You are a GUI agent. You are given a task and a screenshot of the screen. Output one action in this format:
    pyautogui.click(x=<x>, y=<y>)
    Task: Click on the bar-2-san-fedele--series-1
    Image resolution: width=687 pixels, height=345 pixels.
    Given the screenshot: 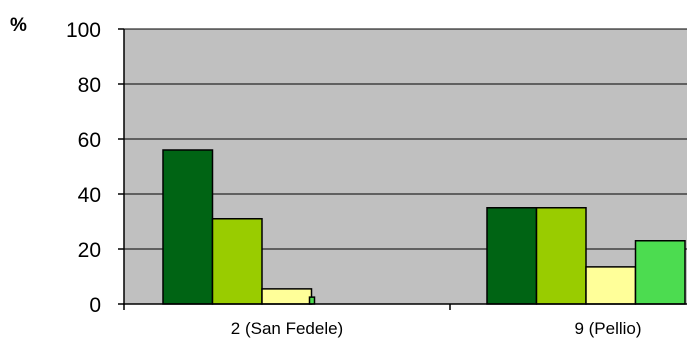 What is the action you would take?
    pyautogui.click(x=188, y=227)
    